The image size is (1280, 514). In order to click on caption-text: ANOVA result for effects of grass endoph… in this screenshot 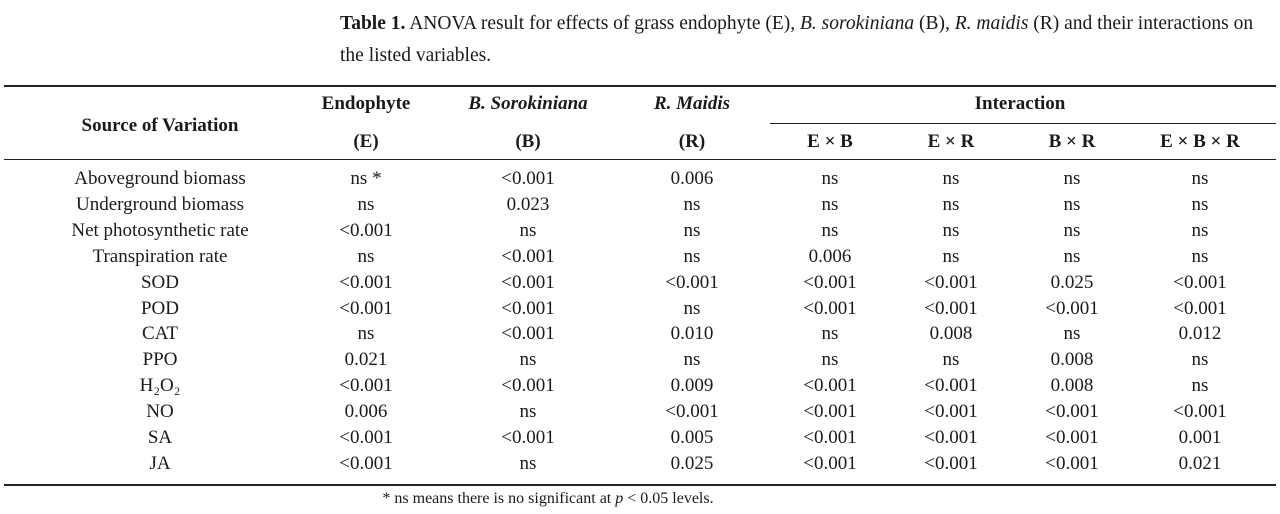, I will do `click(602, 23)`.